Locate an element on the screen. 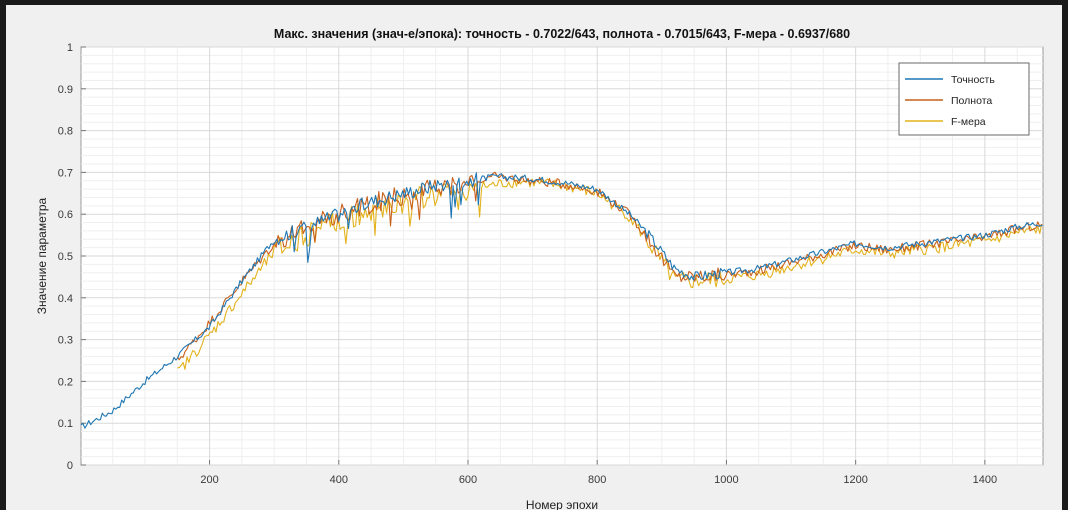  x-tick-label: 1400 is located at coordinates (985, 480).